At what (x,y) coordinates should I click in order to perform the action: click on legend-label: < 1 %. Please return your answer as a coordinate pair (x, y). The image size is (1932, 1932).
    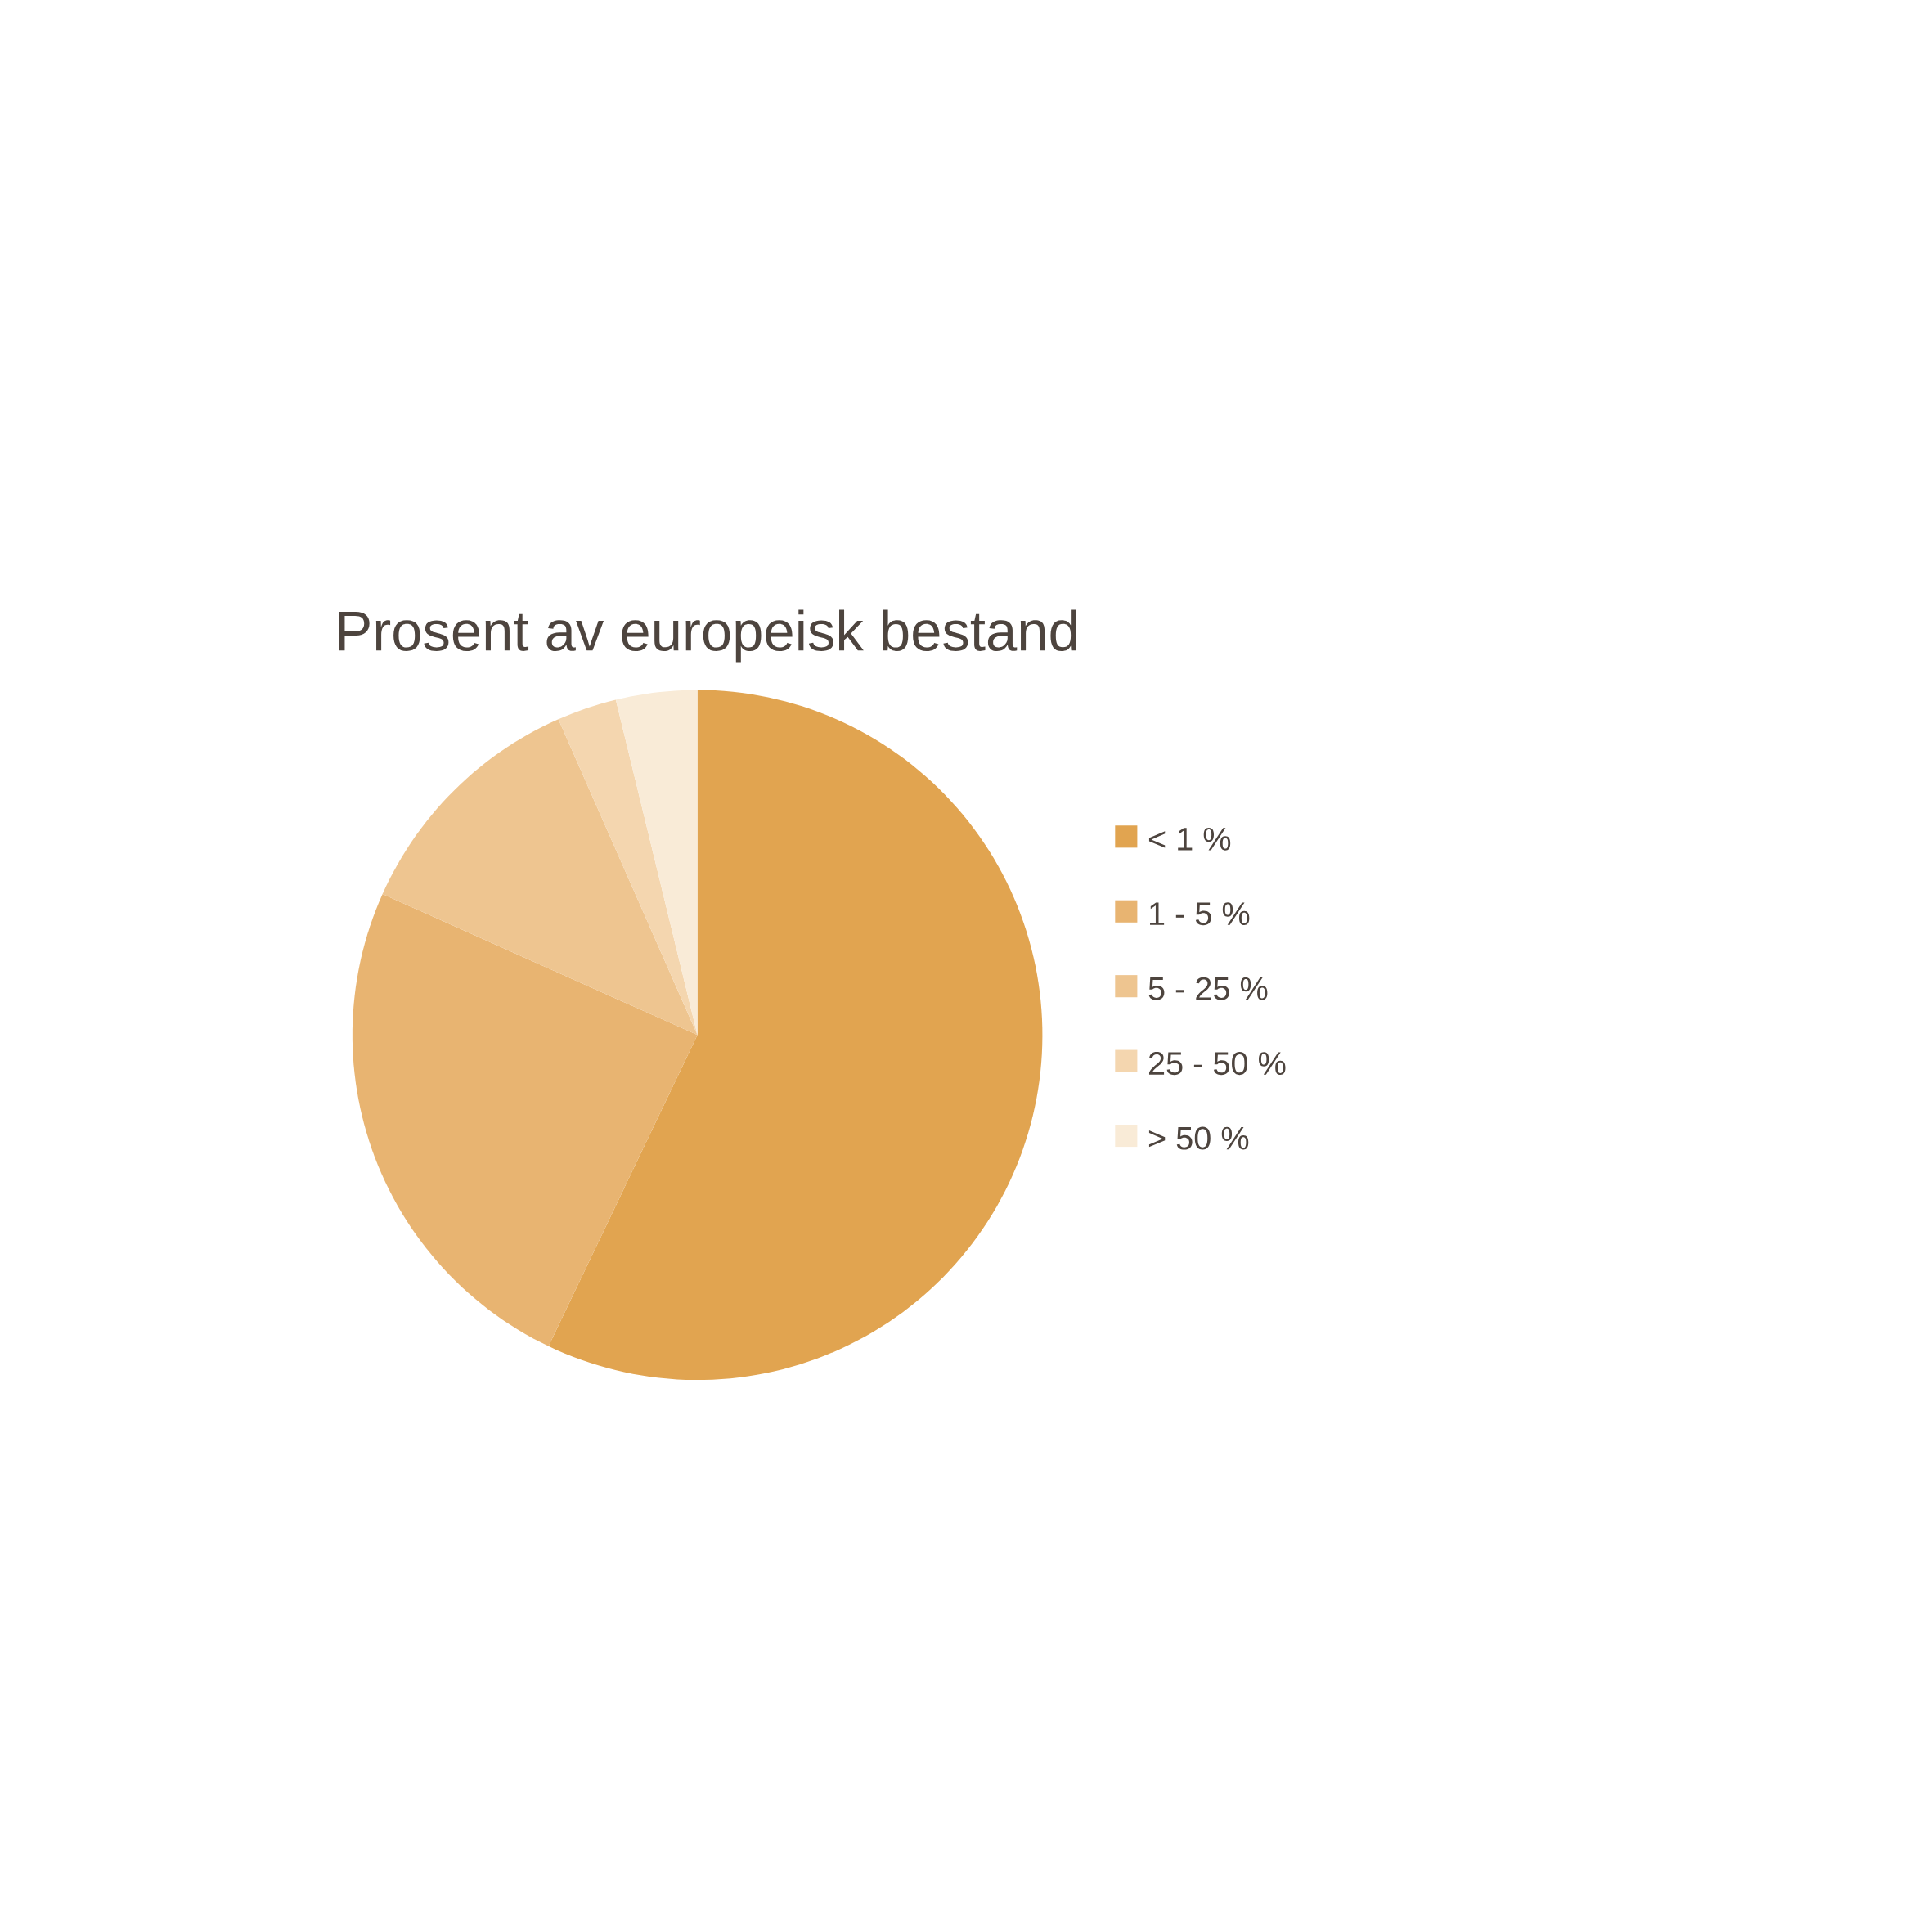
    Looking at the image, I should click on (1189, 839).